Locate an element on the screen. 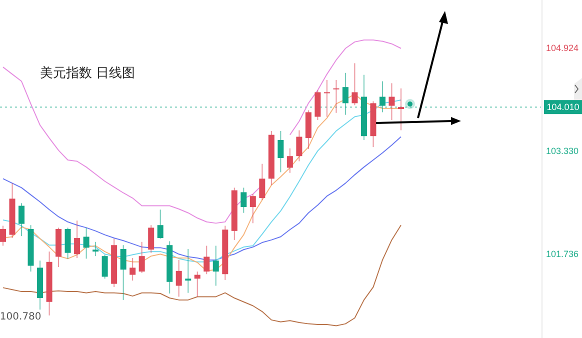 This screenshot has height=338, width=582. y-tick-label: 101.736 is located at coordinates (562, 253).